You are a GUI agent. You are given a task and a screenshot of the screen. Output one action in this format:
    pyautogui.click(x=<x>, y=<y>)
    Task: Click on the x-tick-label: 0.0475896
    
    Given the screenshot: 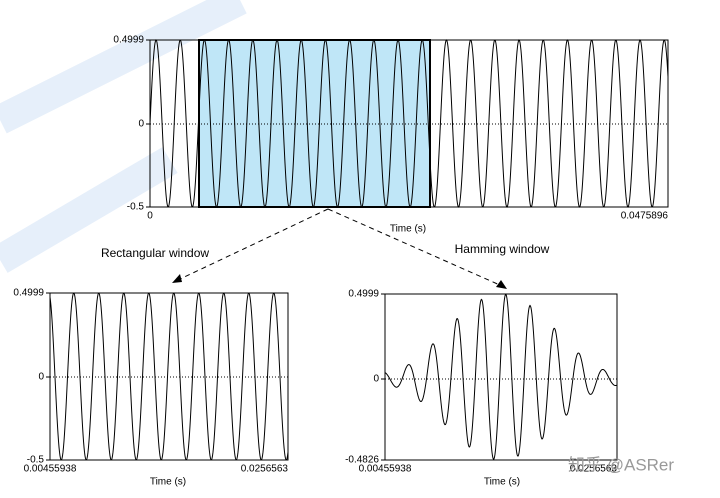 What is the action you would take?
    pyautogui.click(x=645, y=216)
    